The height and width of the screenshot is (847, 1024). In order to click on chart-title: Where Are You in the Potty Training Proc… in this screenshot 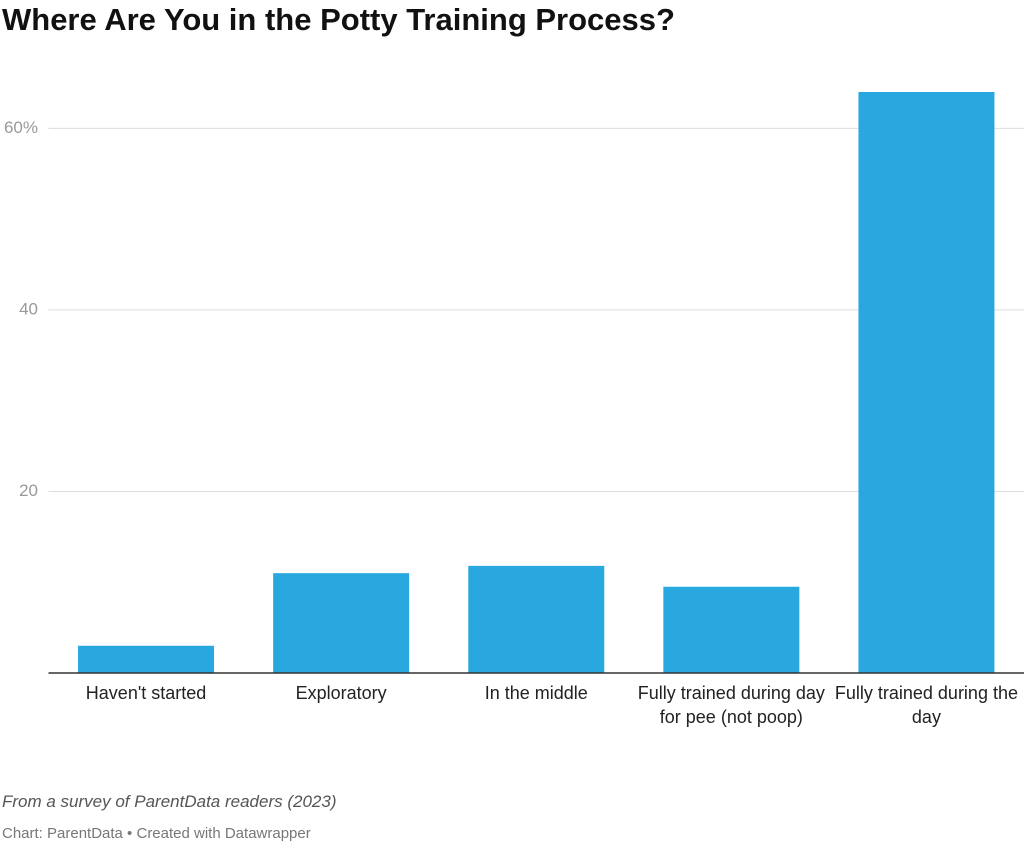, I will do `click(338, 19)`.